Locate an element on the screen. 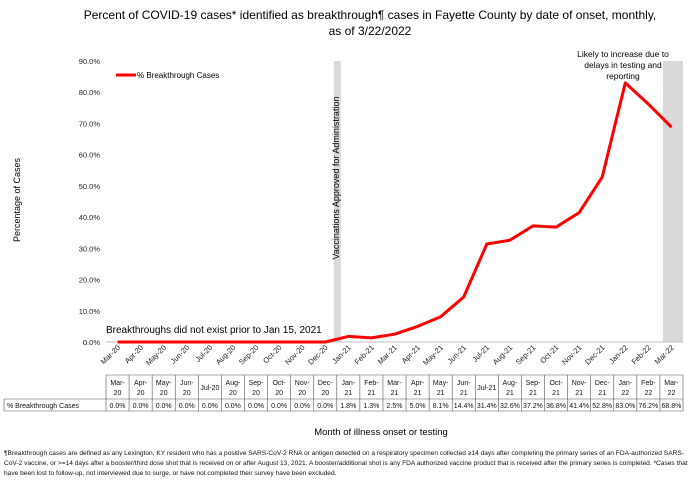 Image resolution: width=700 pixels, height=485 pixels. vaccination-marker is located at coordinates (337, 201).